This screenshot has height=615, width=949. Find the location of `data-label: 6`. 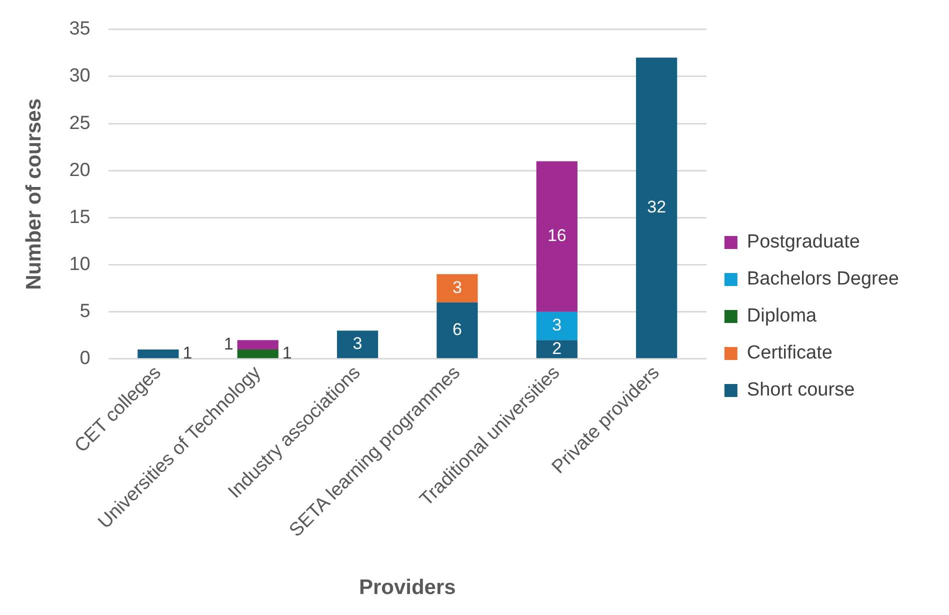

data-label: 6 is located at coordinates (457, 329).